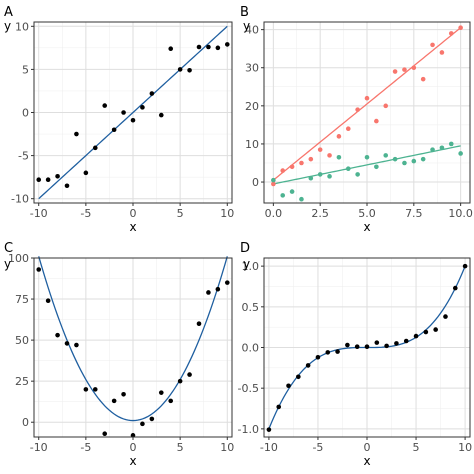 The height and width of the screenshot is (474, 474). Describe the element at coordinates (8, 248) in the screenshot. I see `panel-label: C` at that location.